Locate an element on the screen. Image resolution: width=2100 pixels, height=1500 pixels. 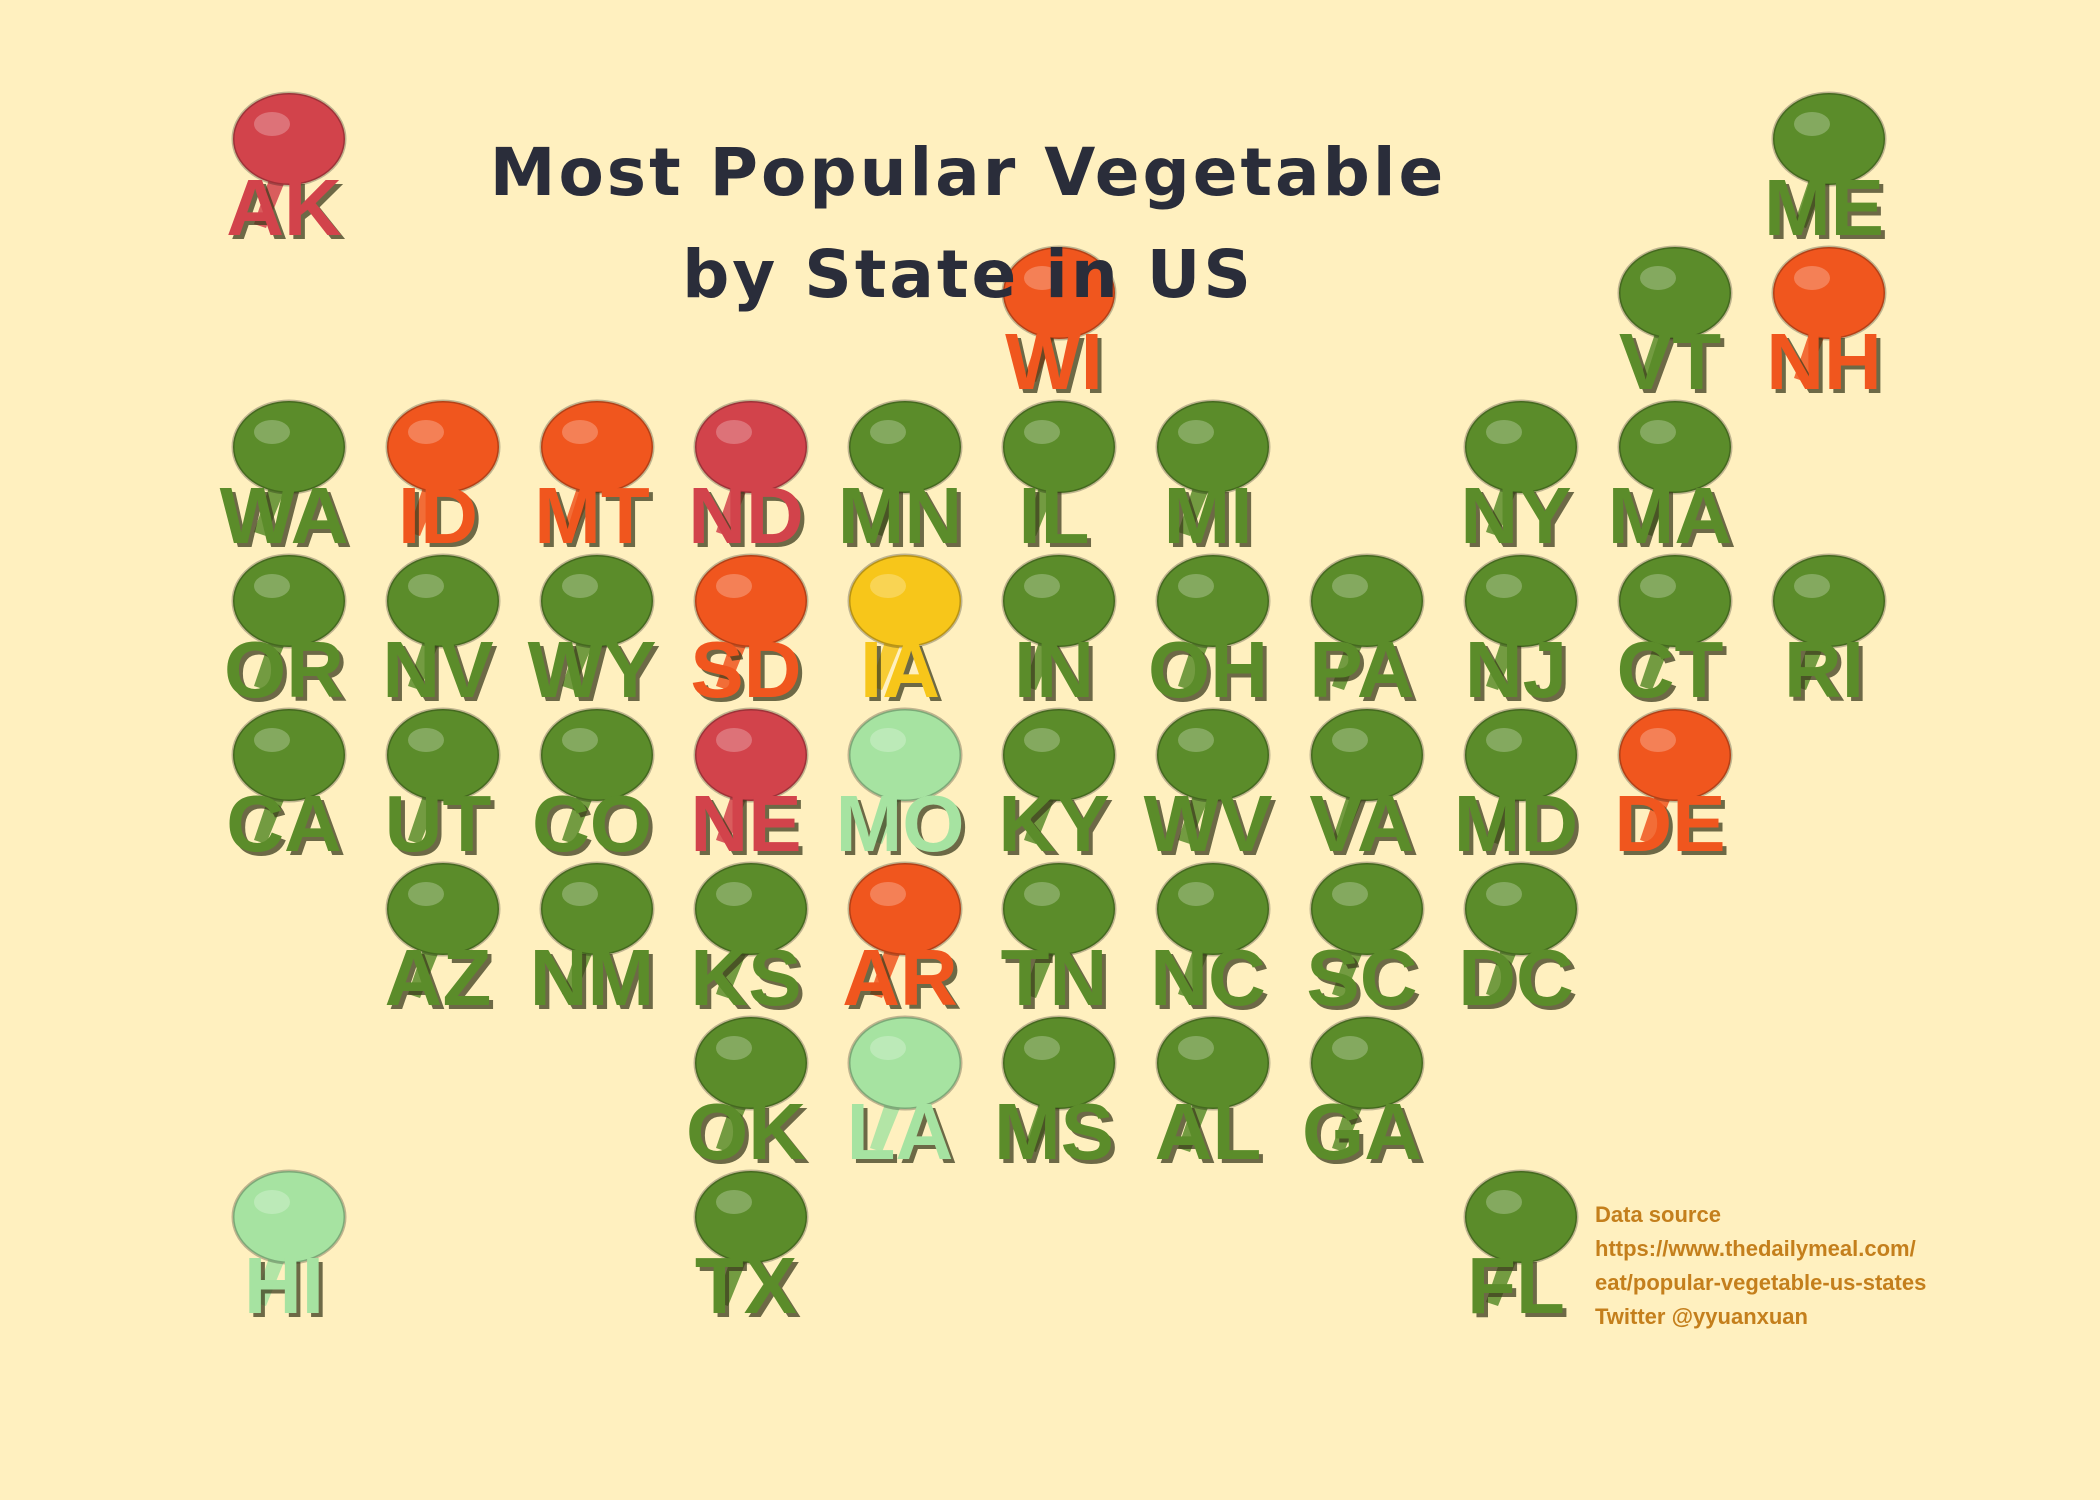
state-label: IL is located at coordinates (1053, 515).